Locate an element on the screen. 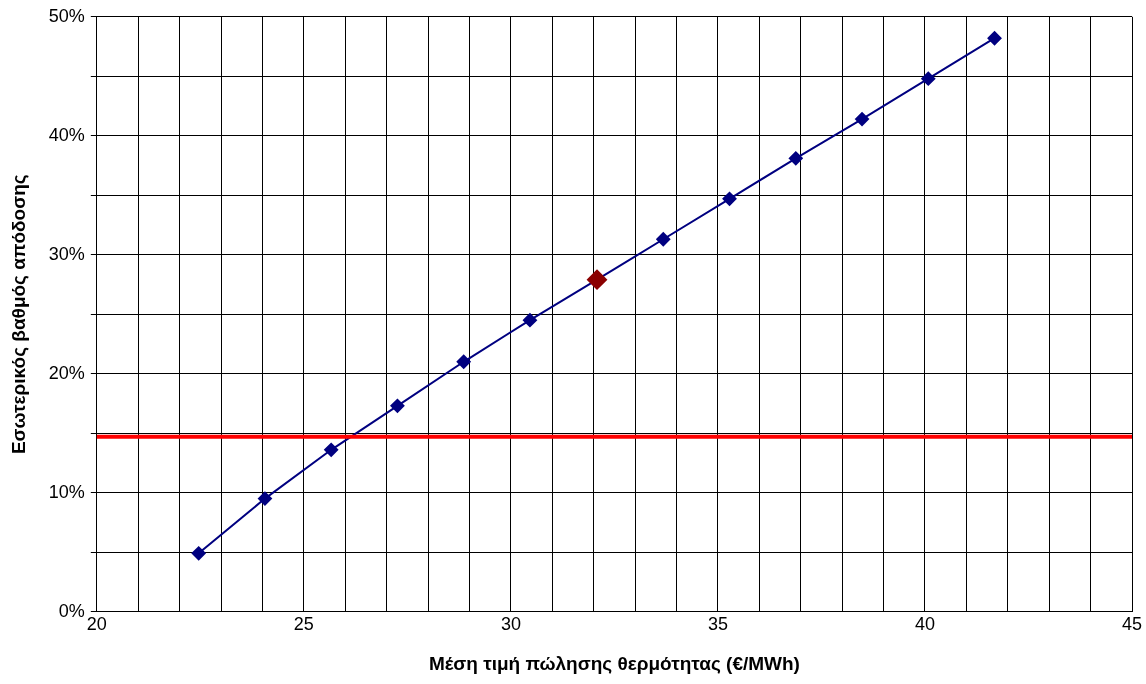  y-tick-label: 40% is located at coordinates (66, 134).